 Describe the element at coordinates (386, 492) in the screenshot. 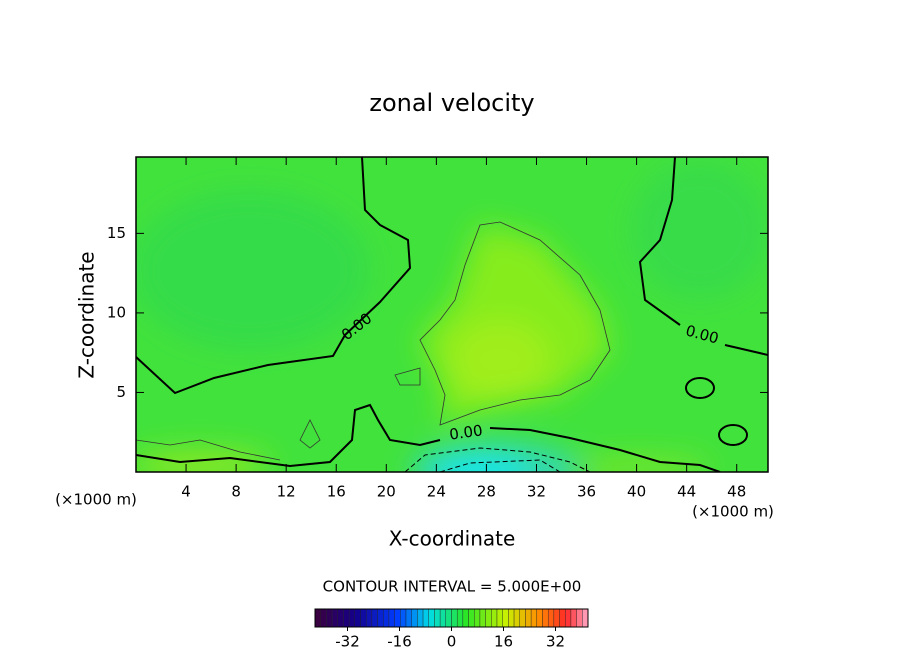

I see `x-tick-label: 20` at that location.